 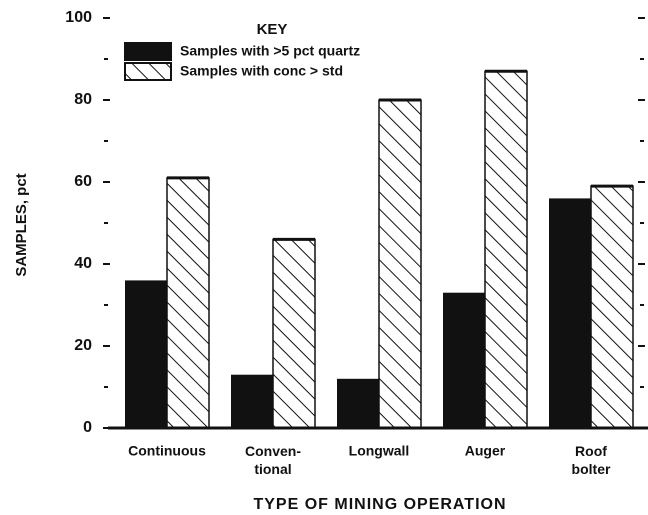 What do you see at coordinates (78, 17) in the screenshot?
I see `y-tick-label: 100` at bounding box center [78, 17].